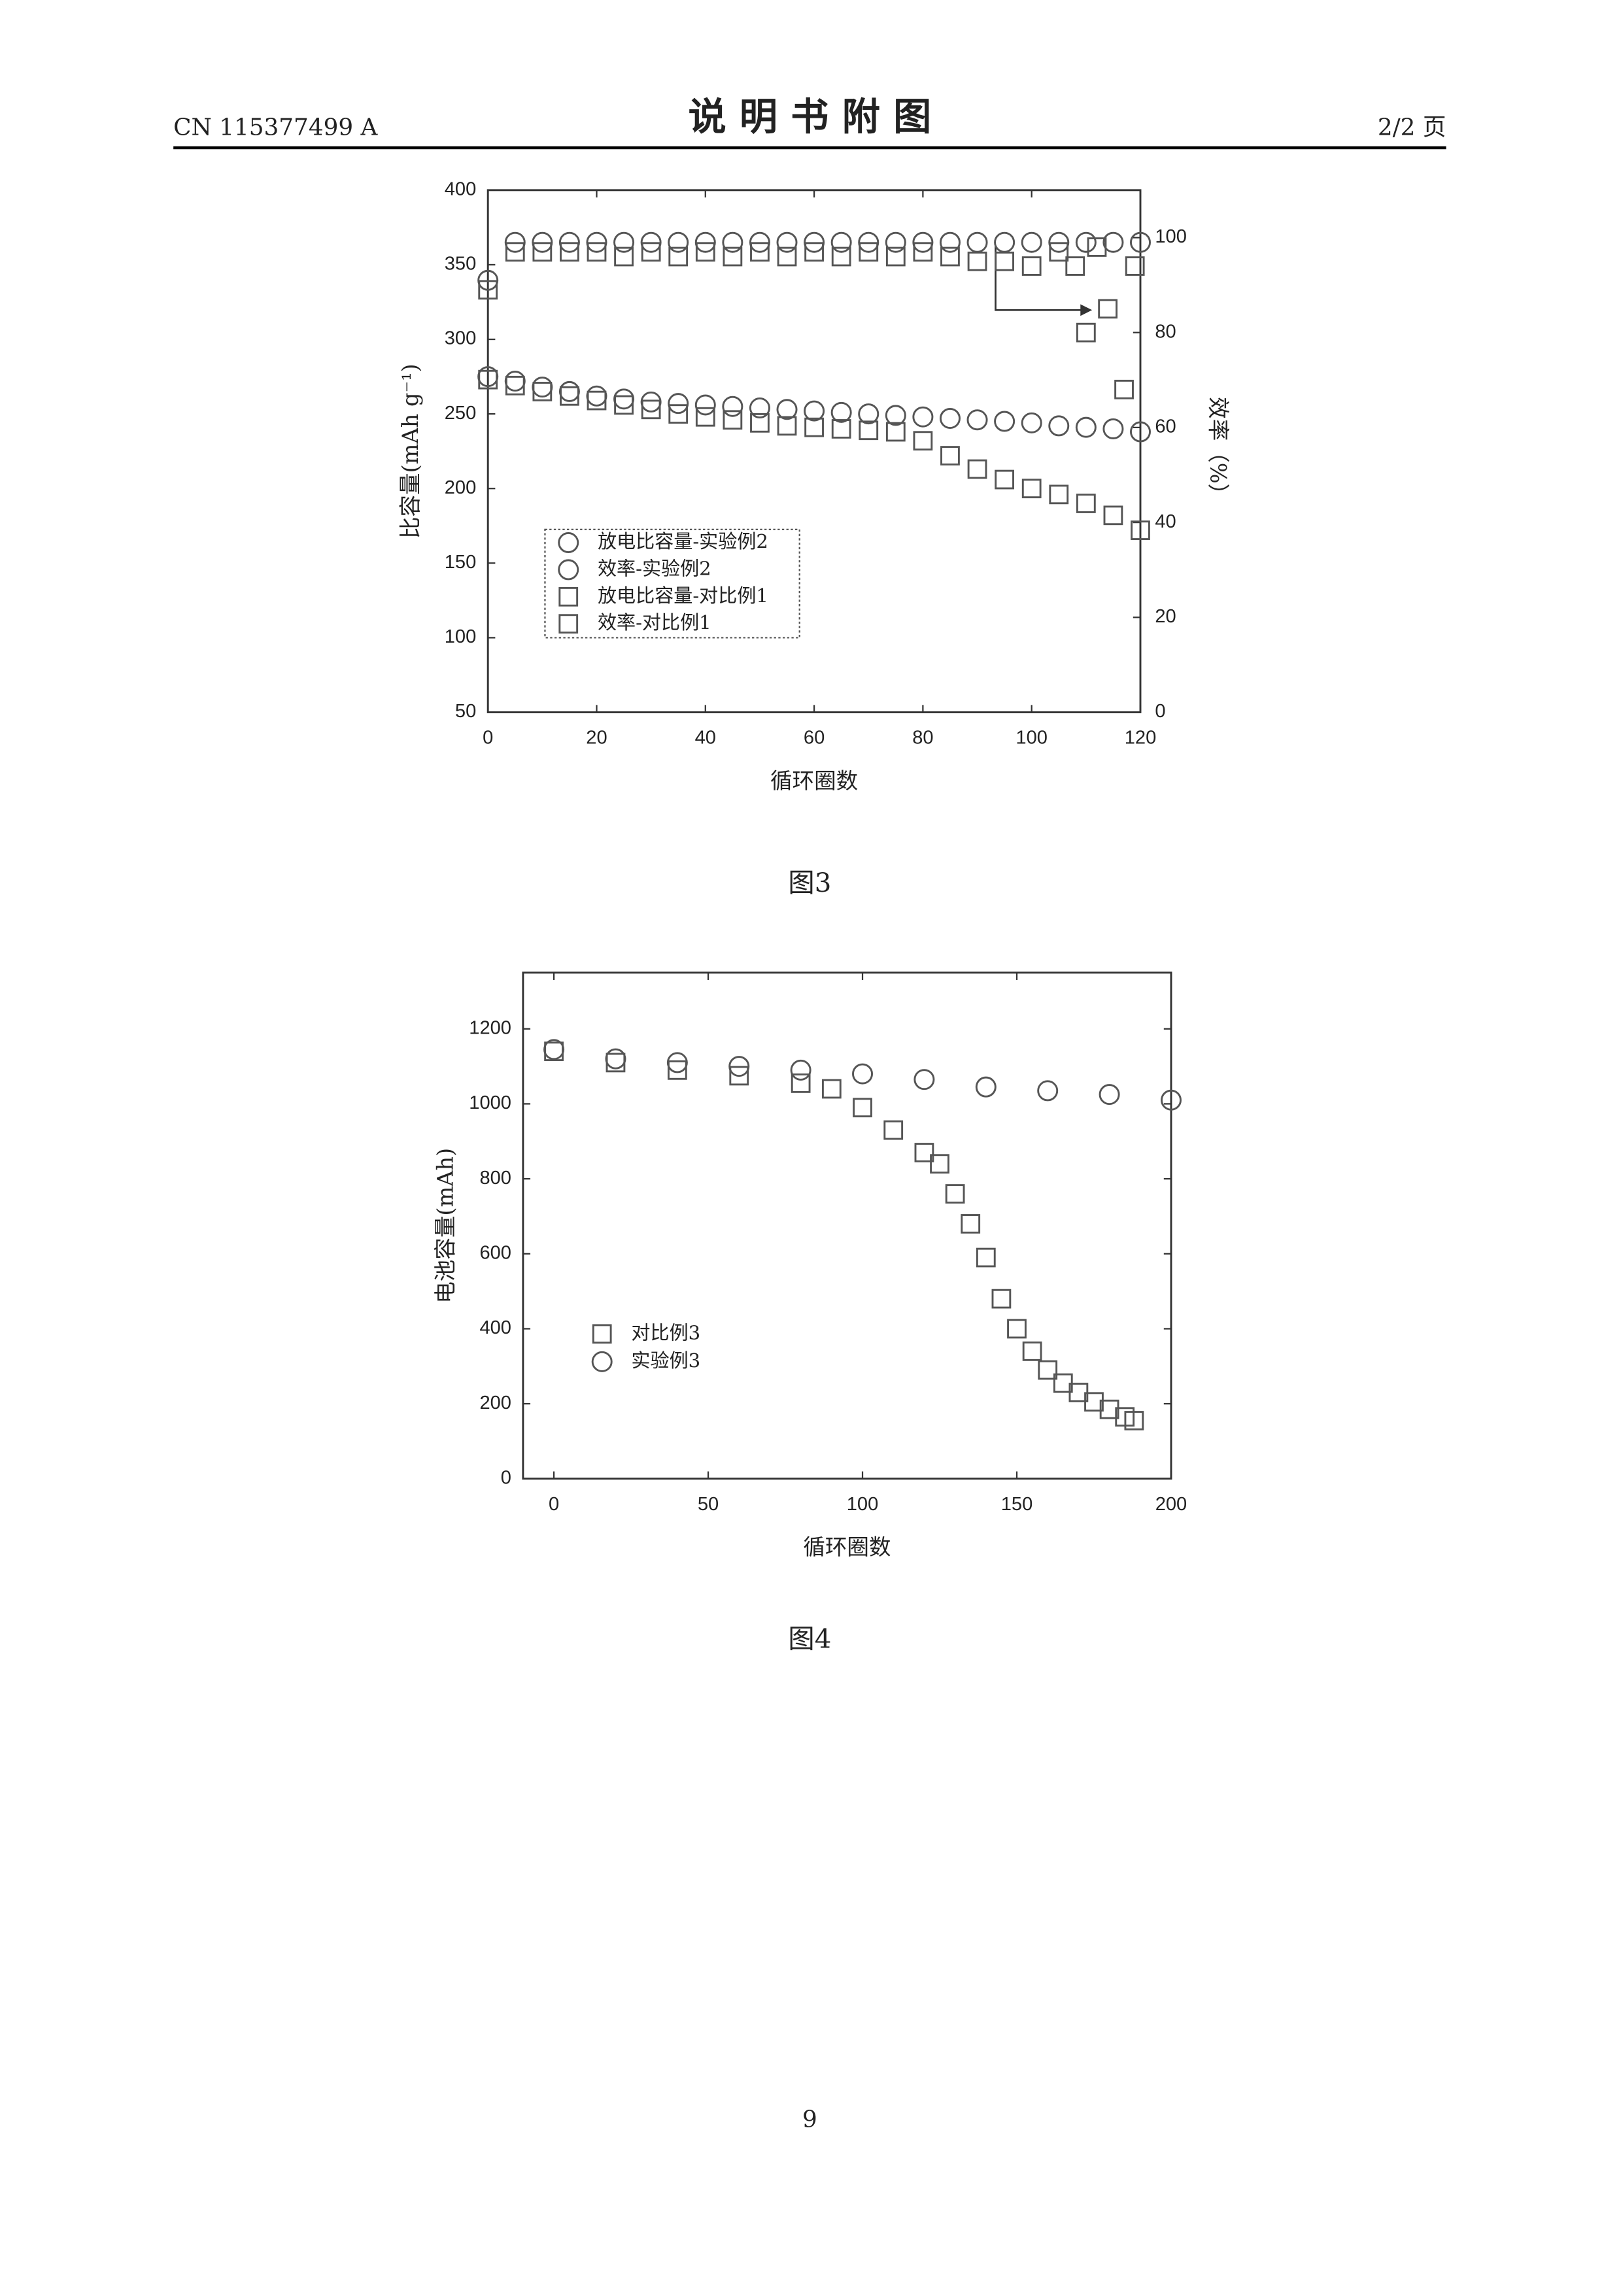 Image resolution: width=1621 pixels, height=2296 pixels. What do you see at coordinates (1165, 331) in the screenshot?
I see `y2-tick-label: 80` at bounding box center [1165, 331].